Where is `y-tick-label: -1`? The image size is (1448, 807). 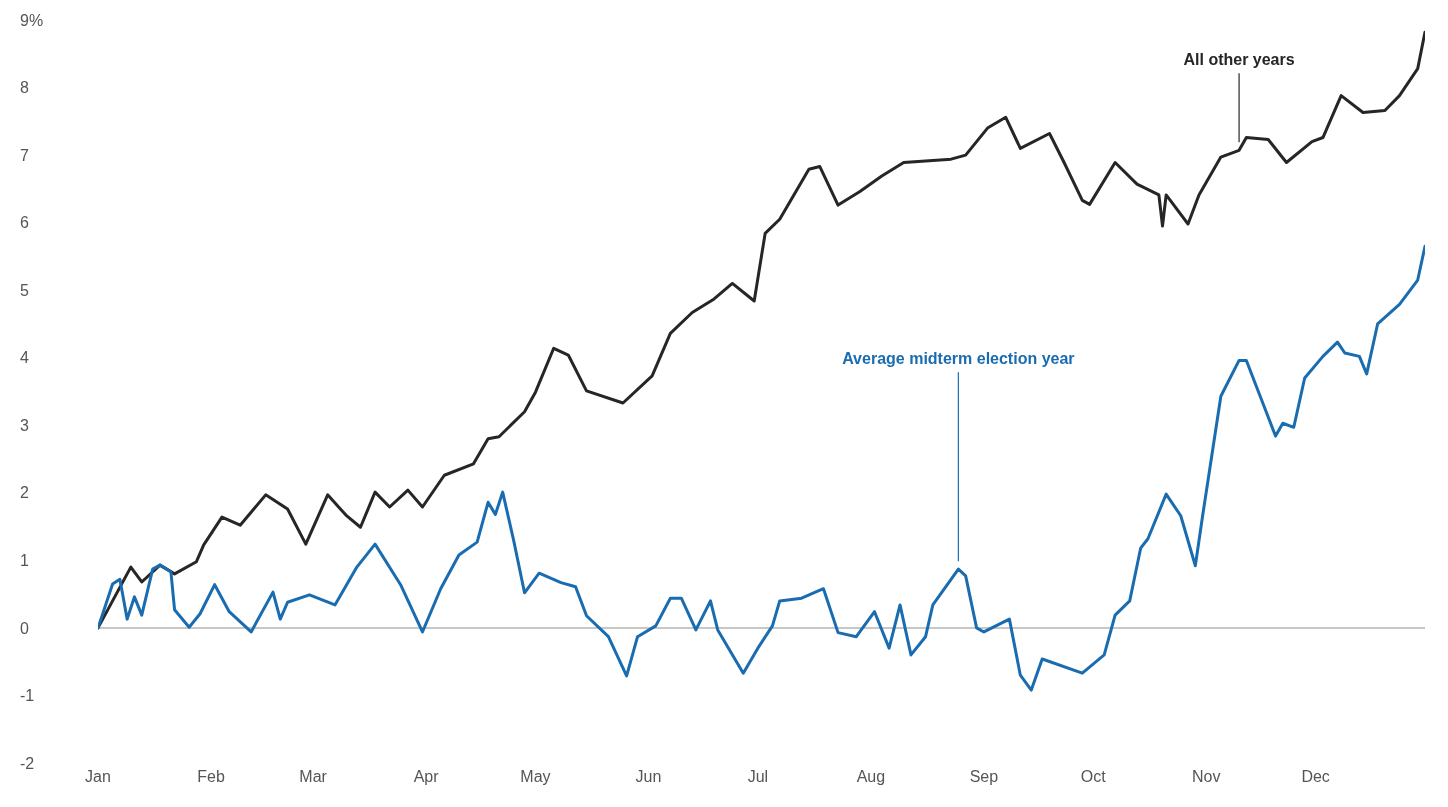
y-tick-label: -1 is located at coordinates (27, 696).